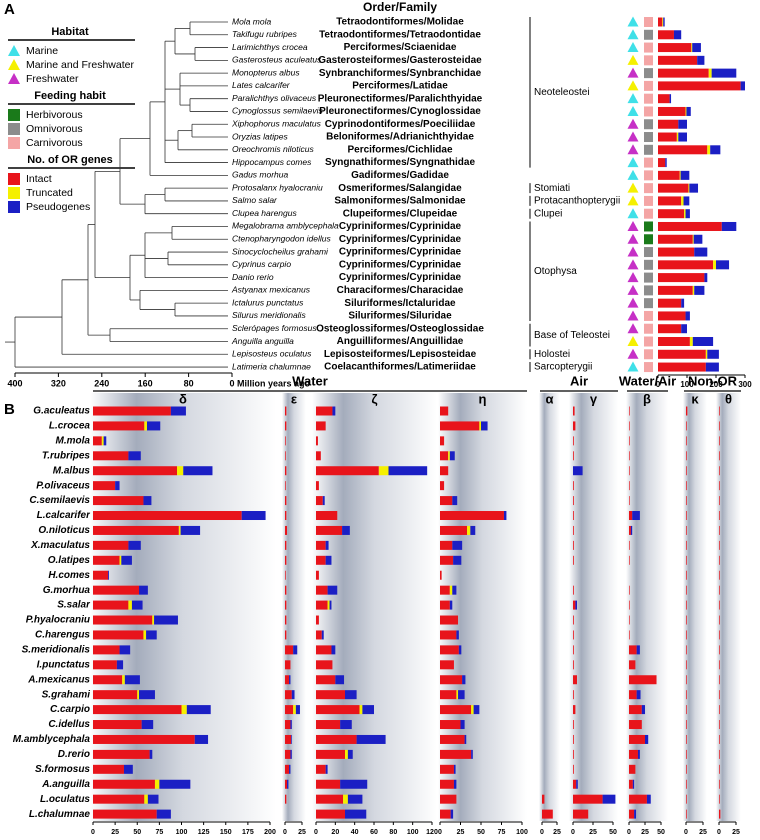  I want to click on x-tick-label: 100, so click(687, 384).